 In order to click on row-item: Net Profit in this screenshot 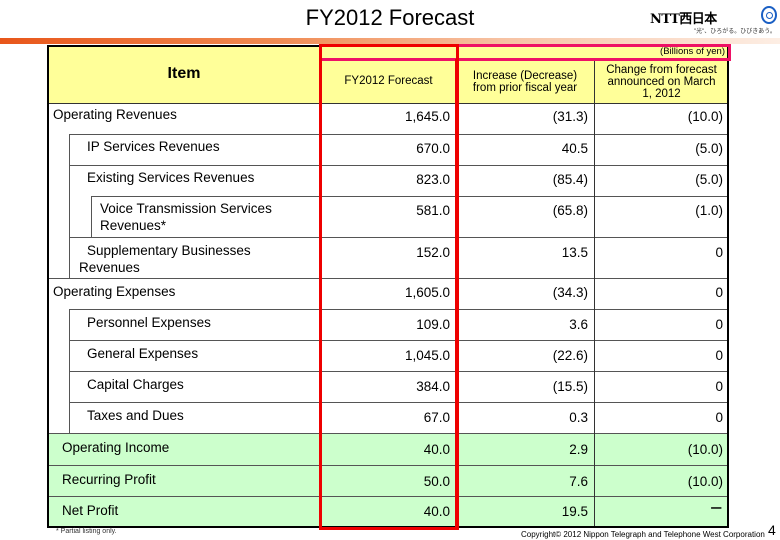, I will do `click(90, 510)`.